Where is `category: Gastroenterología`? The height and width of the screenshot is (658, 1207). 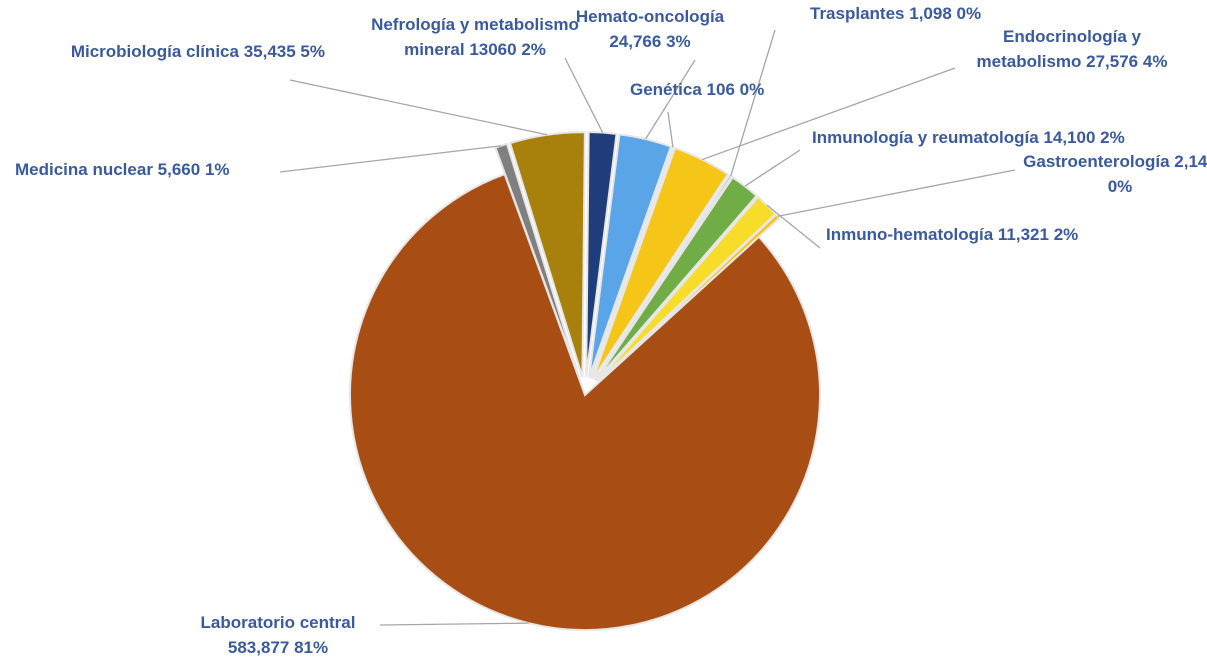
category: Gastroenterología is located at coordinates (1096, 161).